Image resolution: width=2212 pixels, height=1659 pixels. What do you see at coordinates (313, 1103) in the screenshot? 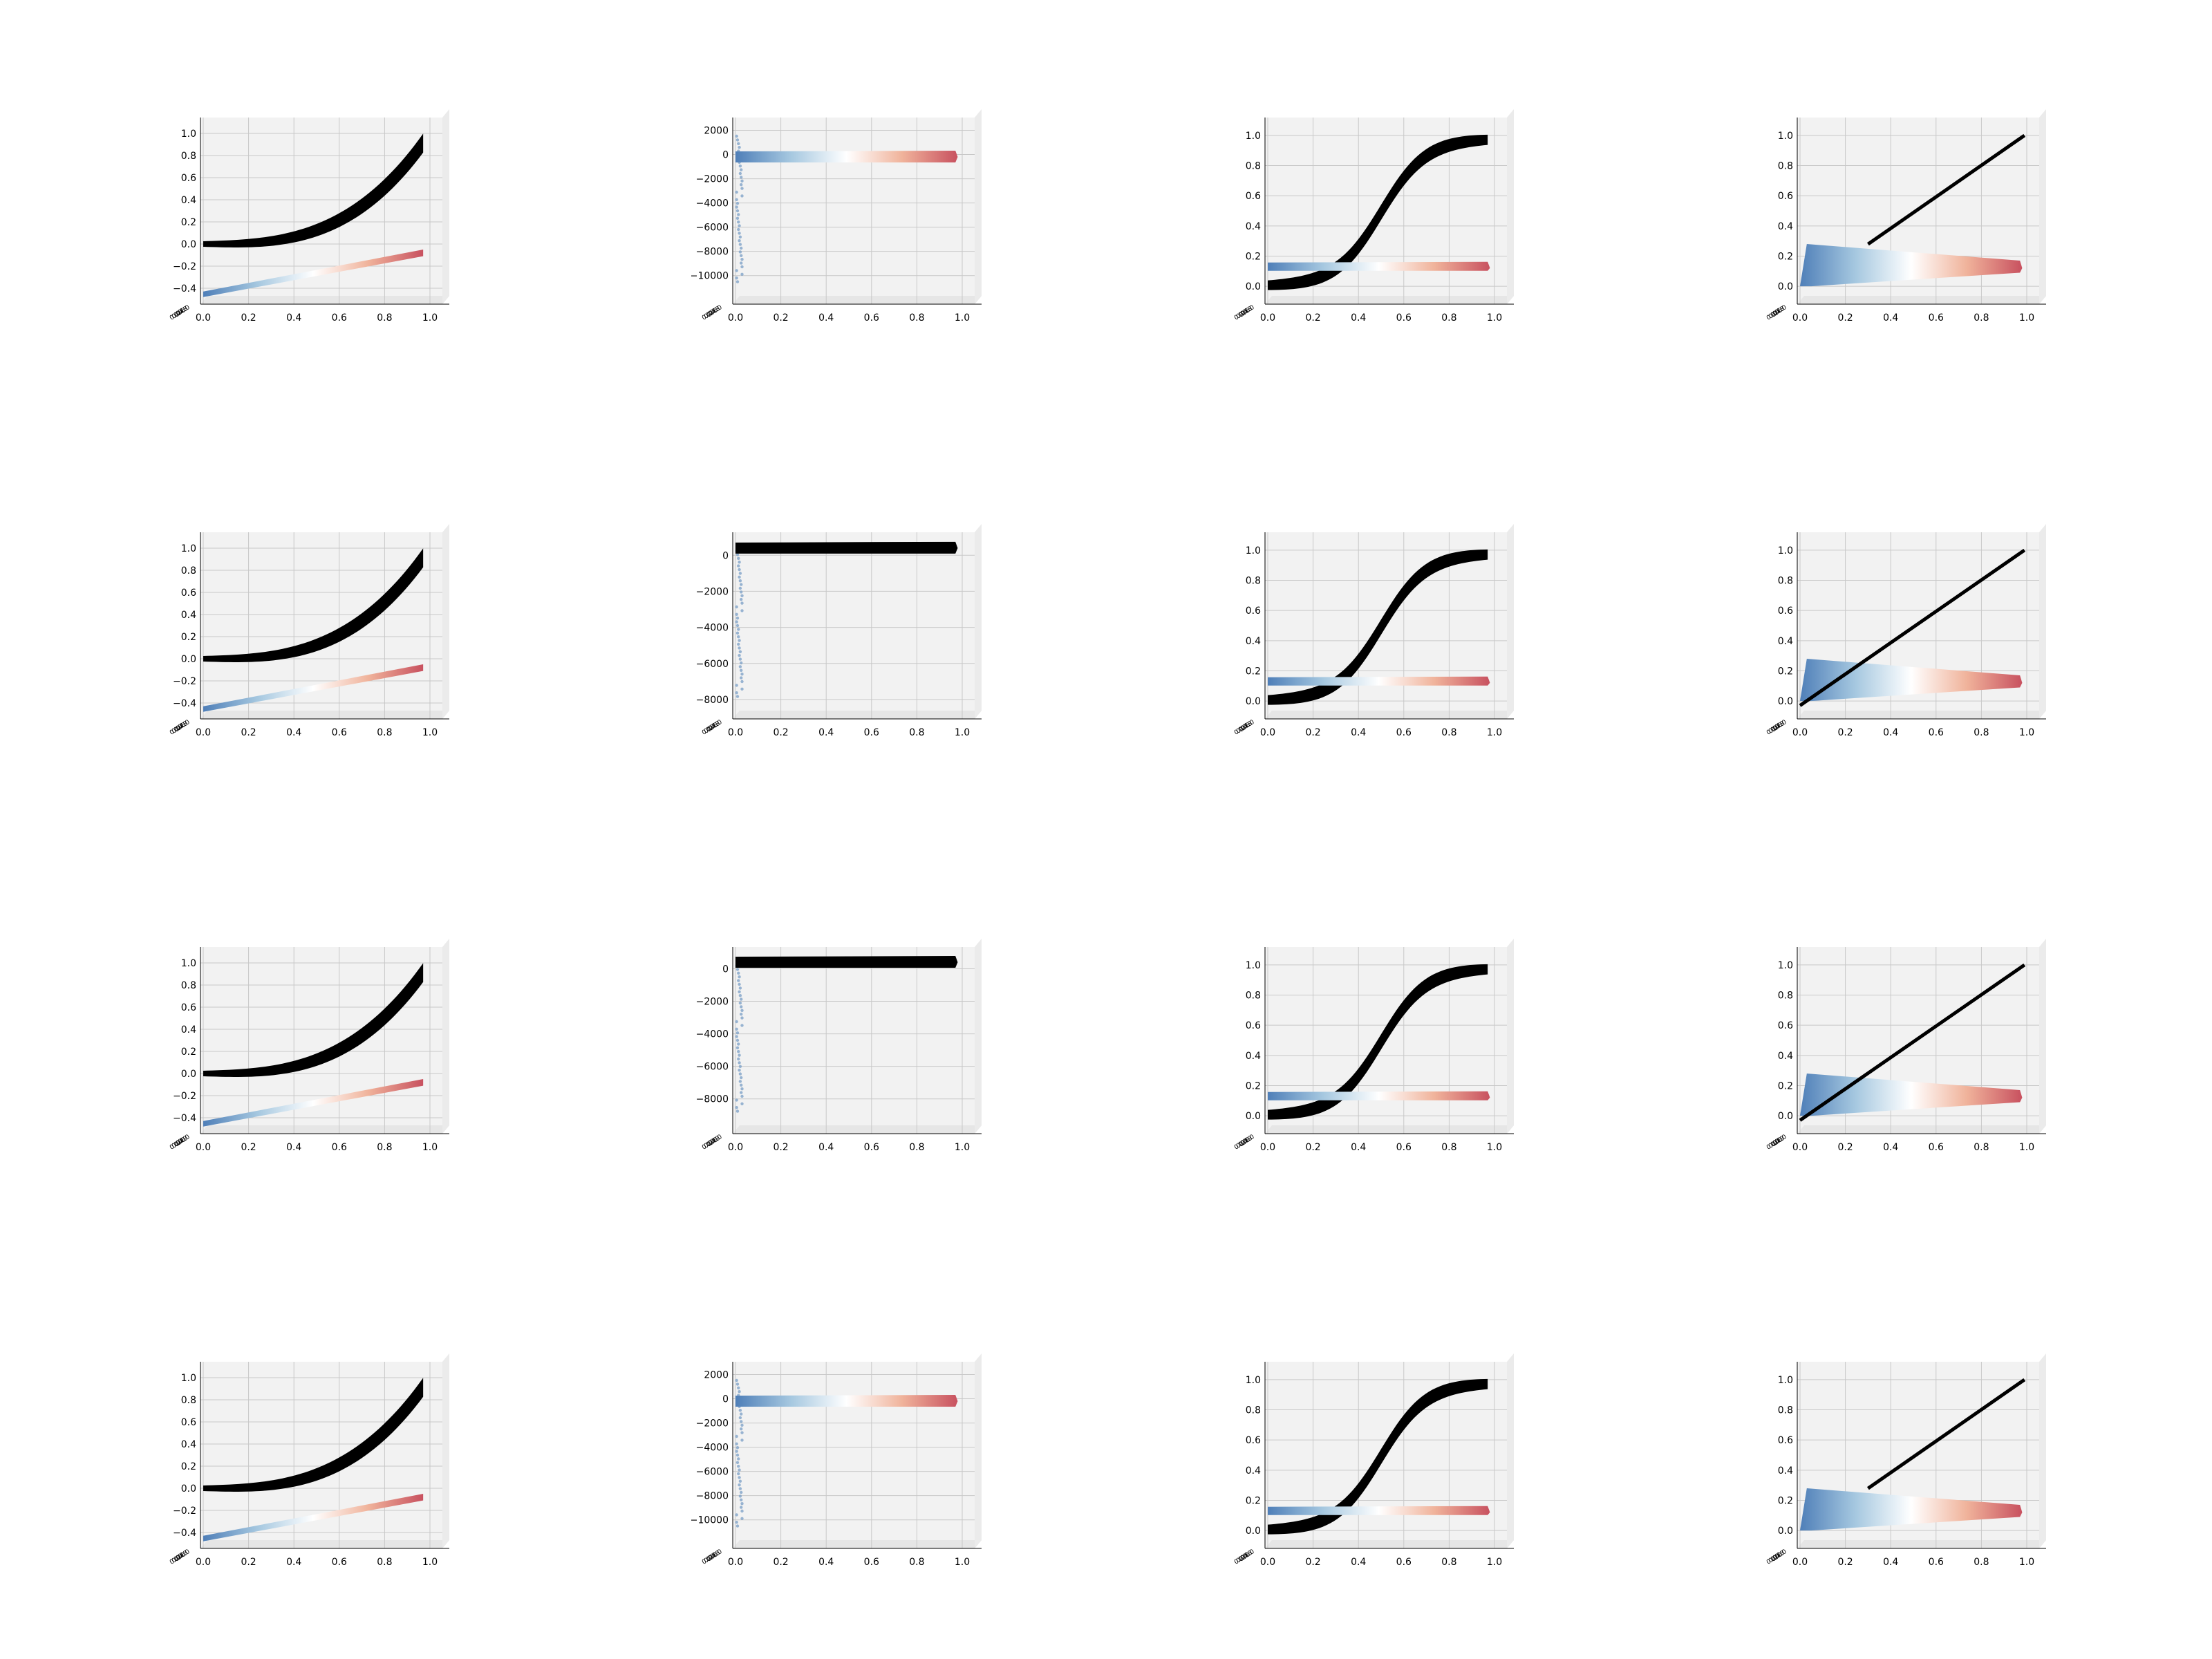
I see `colored-surface-band` at bounding box center [313, 1103].